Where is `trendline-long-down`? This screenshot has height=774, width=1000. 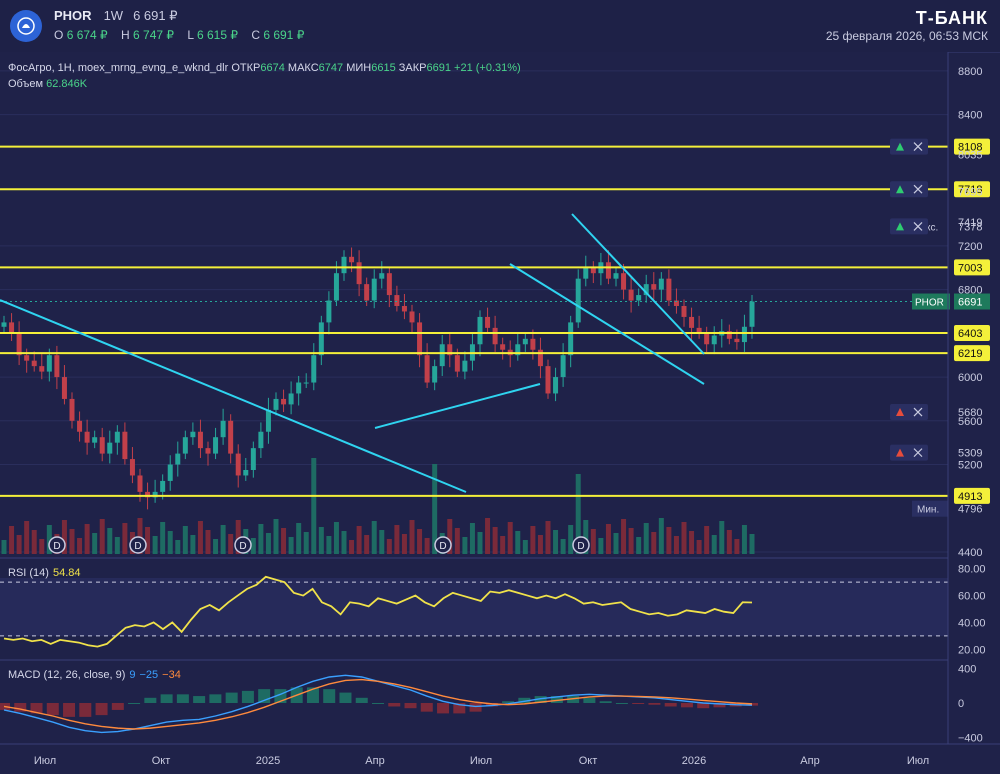
trendline-long-down is located at coordinates (233, 396).